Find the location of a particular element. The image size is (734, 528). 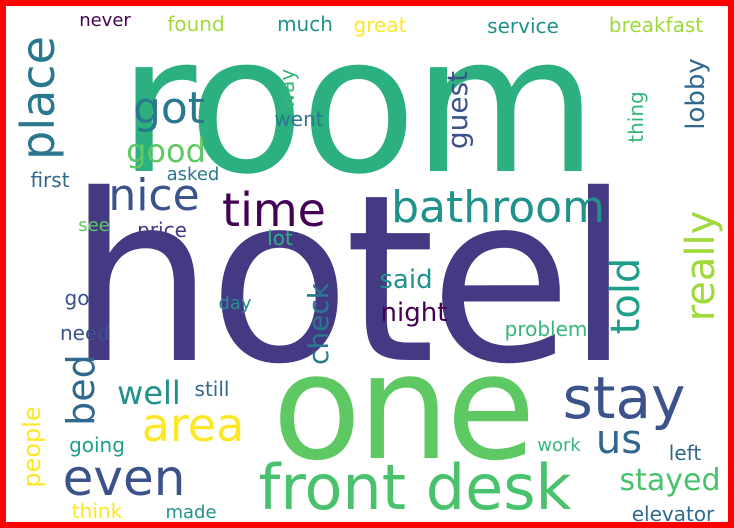

word-see: see is located at coordinates (94, 225).